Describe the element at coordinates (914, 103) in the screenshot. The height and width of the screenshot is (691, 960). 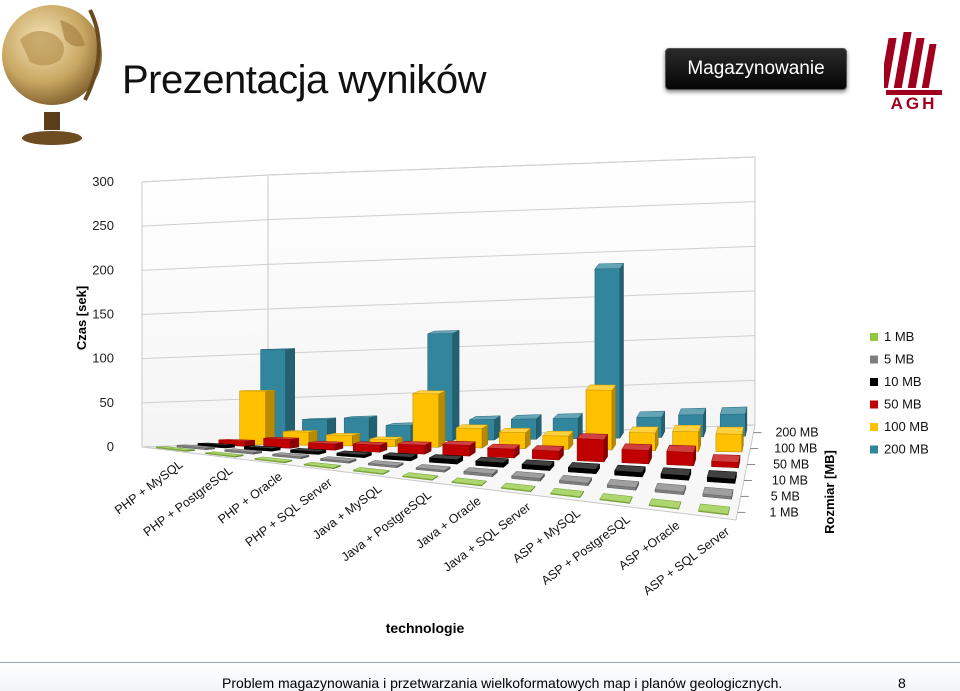
I see `logo-text: AGH` at that location.